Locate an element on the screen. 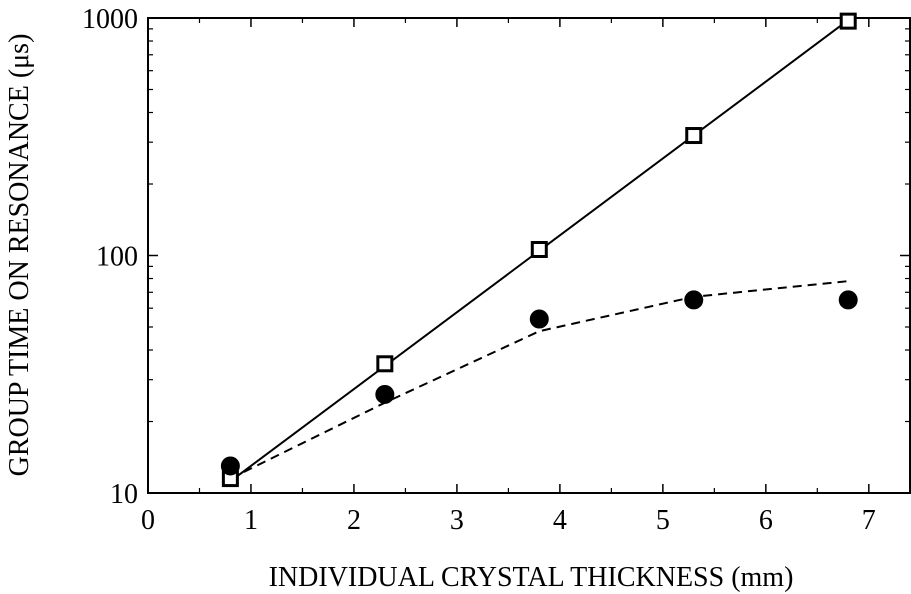 Image resolution: width=911 pixels, height=594 pixels. y-tick-label: 1000 is located at coordinates (110, 19).